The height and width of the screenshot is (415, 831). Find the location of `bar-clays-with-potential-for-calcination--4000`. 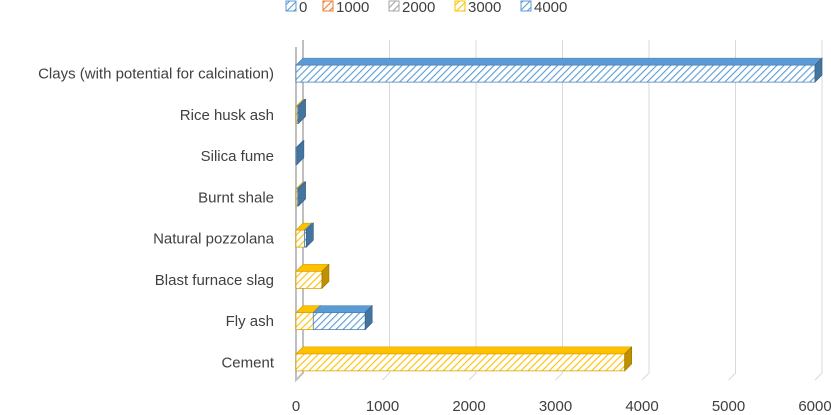

bar-clays-with-potential-for-calcination--4000 is located at coordinates (559, 70).